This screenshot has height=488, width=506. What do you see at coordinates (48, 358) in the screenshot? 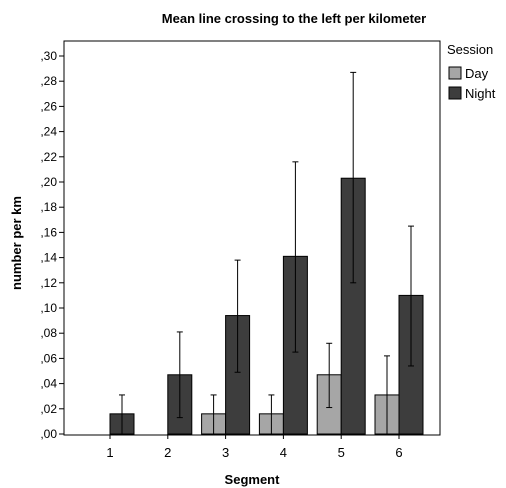
I see `y-tick-label: ,06` at bounding box center [48, 358].